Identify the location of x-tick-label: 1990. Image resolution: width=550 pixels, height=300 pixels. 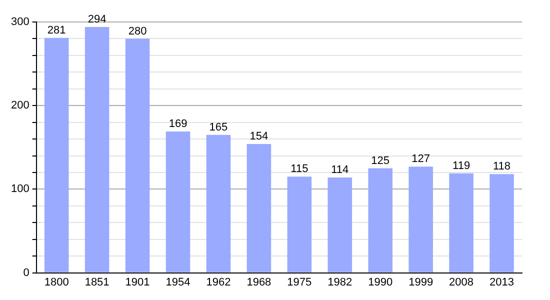
(380, 282).